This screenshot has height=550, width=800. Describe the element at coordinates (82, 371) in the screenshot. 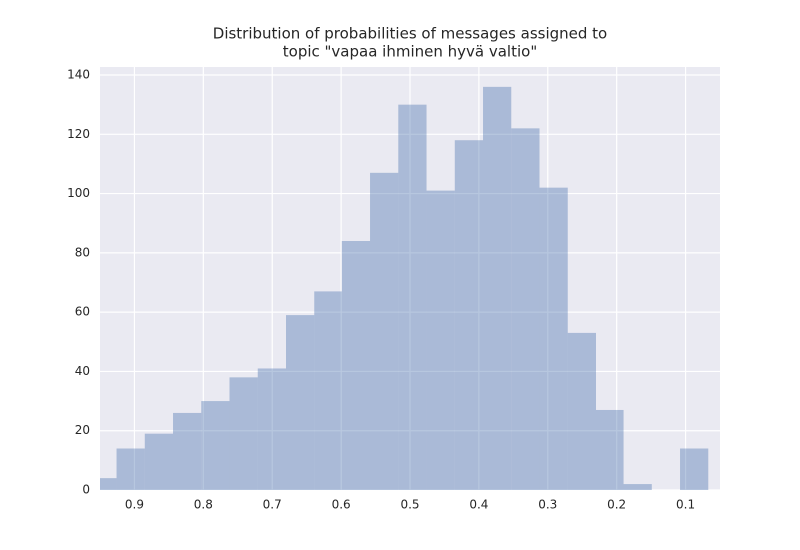

I see `y-tick-label: 40` at that location.